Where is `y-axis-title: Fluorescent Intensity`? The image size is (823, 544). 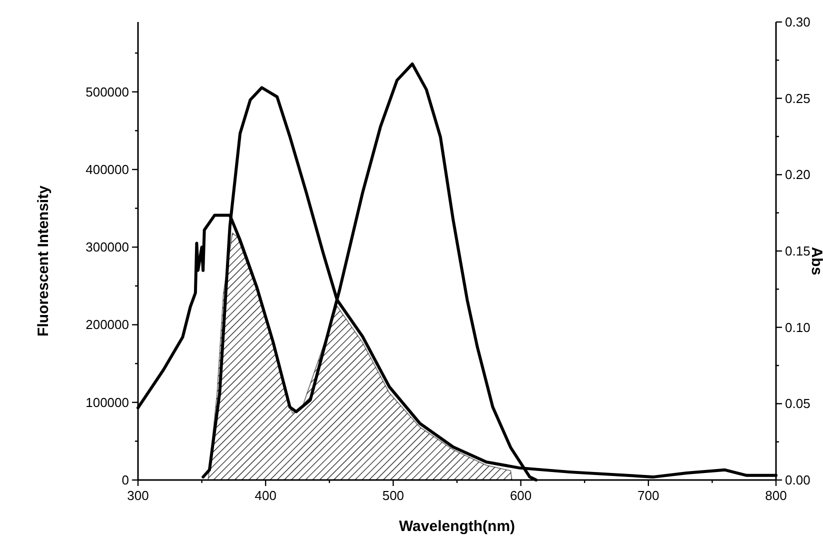 y-axis-title: Fluorescent Intensity is located at coordinates (43, 260).